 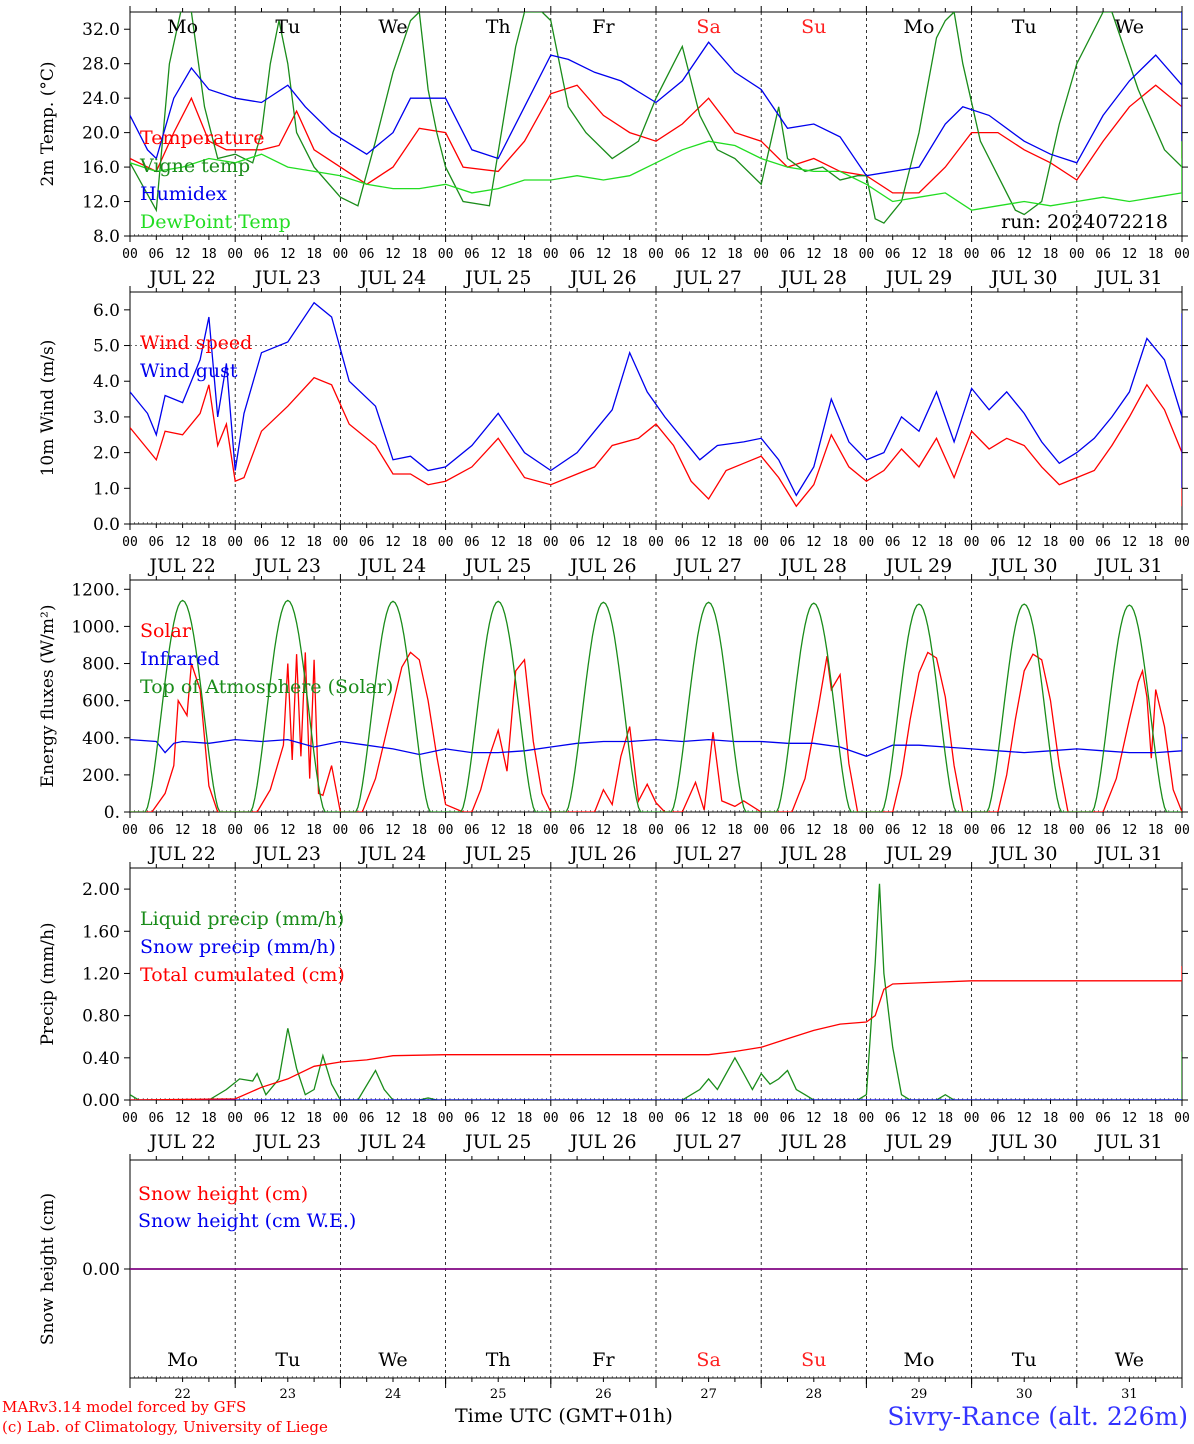 I want to click on day-number: 28, so click(x=814, y=1394).